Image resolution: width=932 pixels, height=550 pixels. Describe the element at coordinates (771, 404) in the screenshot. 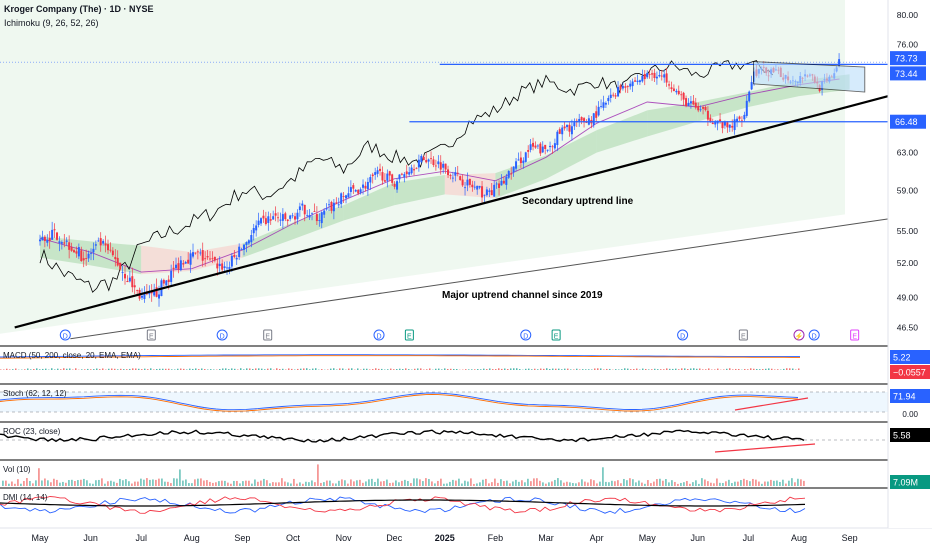

I see `stoch-divergence-arrow` at that location.